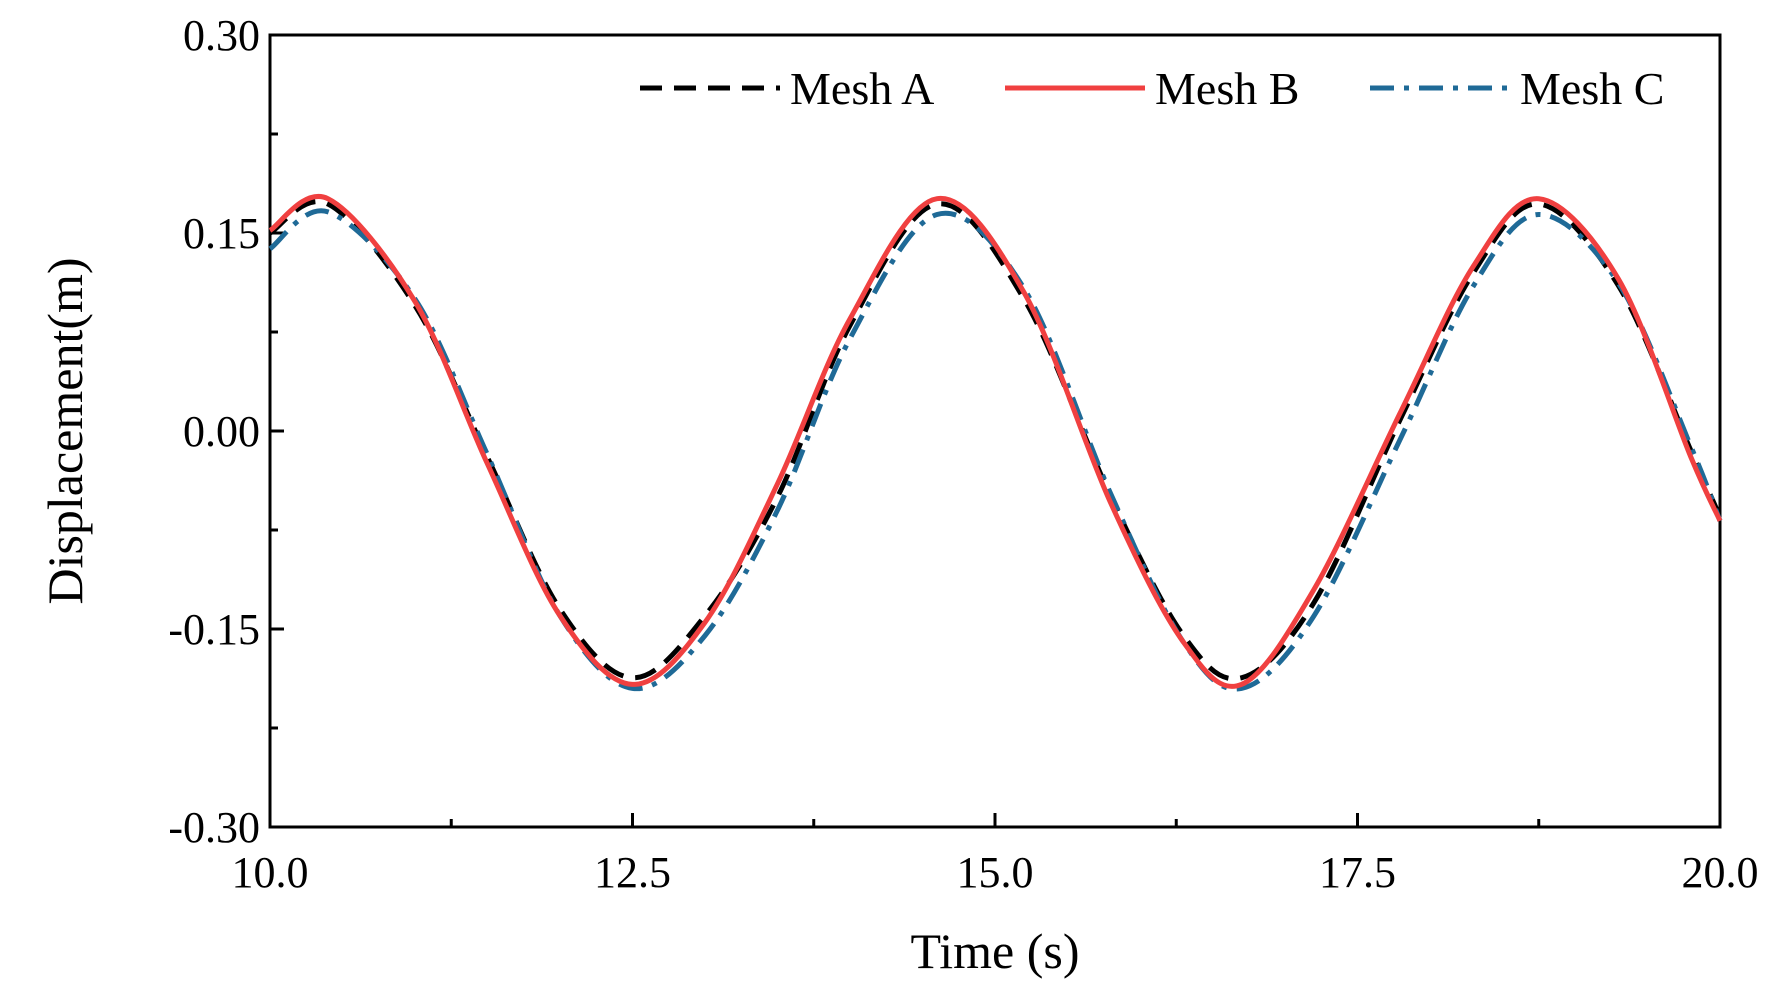 This screenshot has width=1792, height=999. I want to click on y-tick-label: -0.30, so click(214, 827).